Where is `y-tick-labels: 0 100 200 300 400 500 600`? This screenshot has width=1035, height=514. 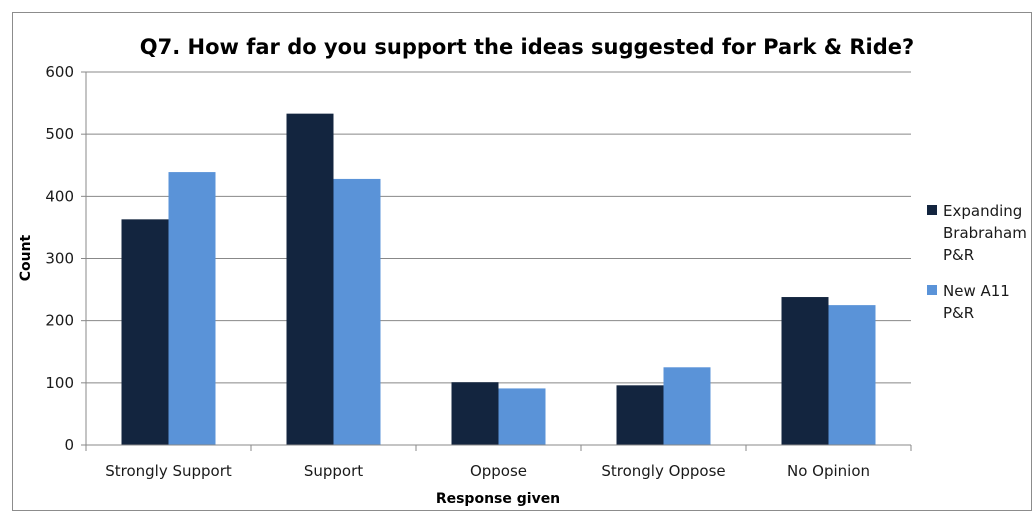 y-tick-labels: 0 100 200 300 400 500 600 is located at coordinates (59, 258).